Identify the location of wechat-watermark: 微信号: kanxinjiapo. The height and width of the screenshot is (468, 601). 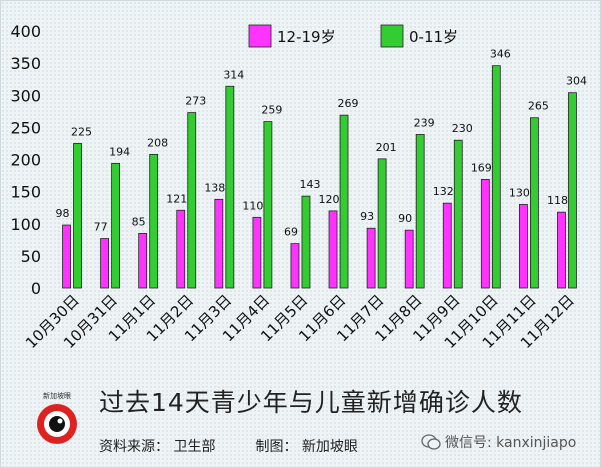
(498, 442).